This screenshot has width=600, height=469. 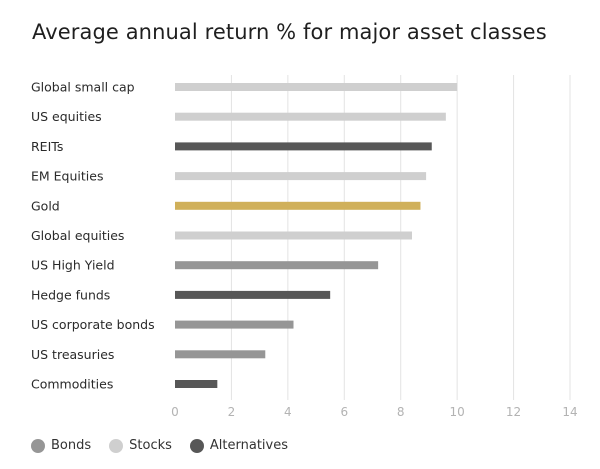 What do you see at coordinates (457, 412) in the screenshot?
I see `x-tick-label-10: 10` at bounding box center [457, 412].